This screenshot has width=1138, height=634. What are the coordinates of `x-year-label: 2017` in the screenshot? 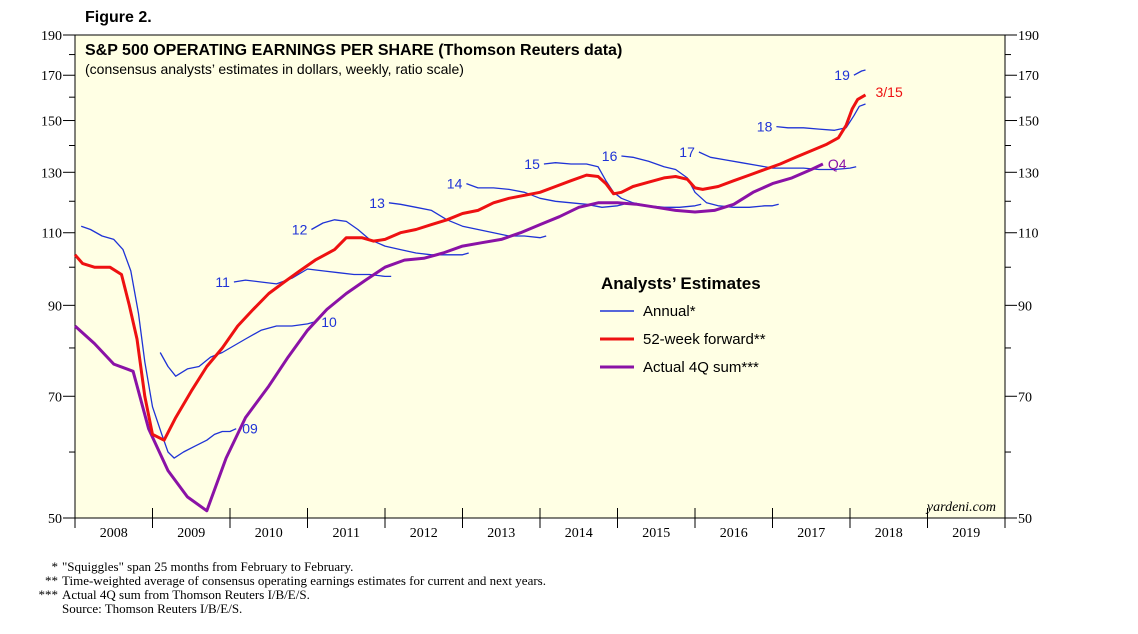 It's located at (811, 533).